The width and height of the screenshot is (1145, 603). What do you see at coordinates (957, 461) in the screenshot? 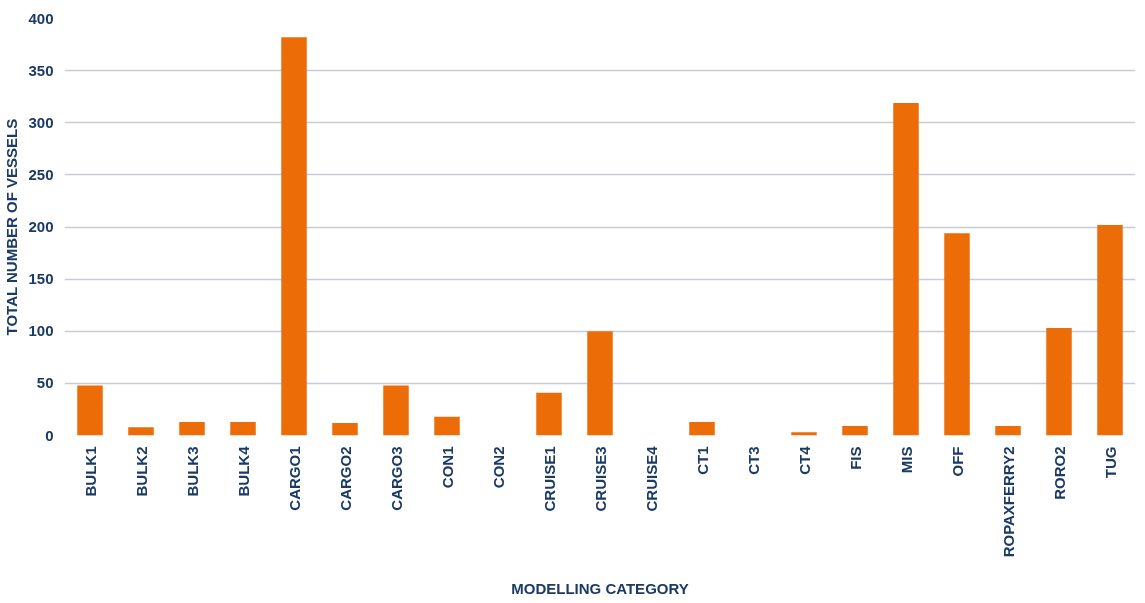
I see `x-tick-label: OFF` at bounding box center [957, 461].